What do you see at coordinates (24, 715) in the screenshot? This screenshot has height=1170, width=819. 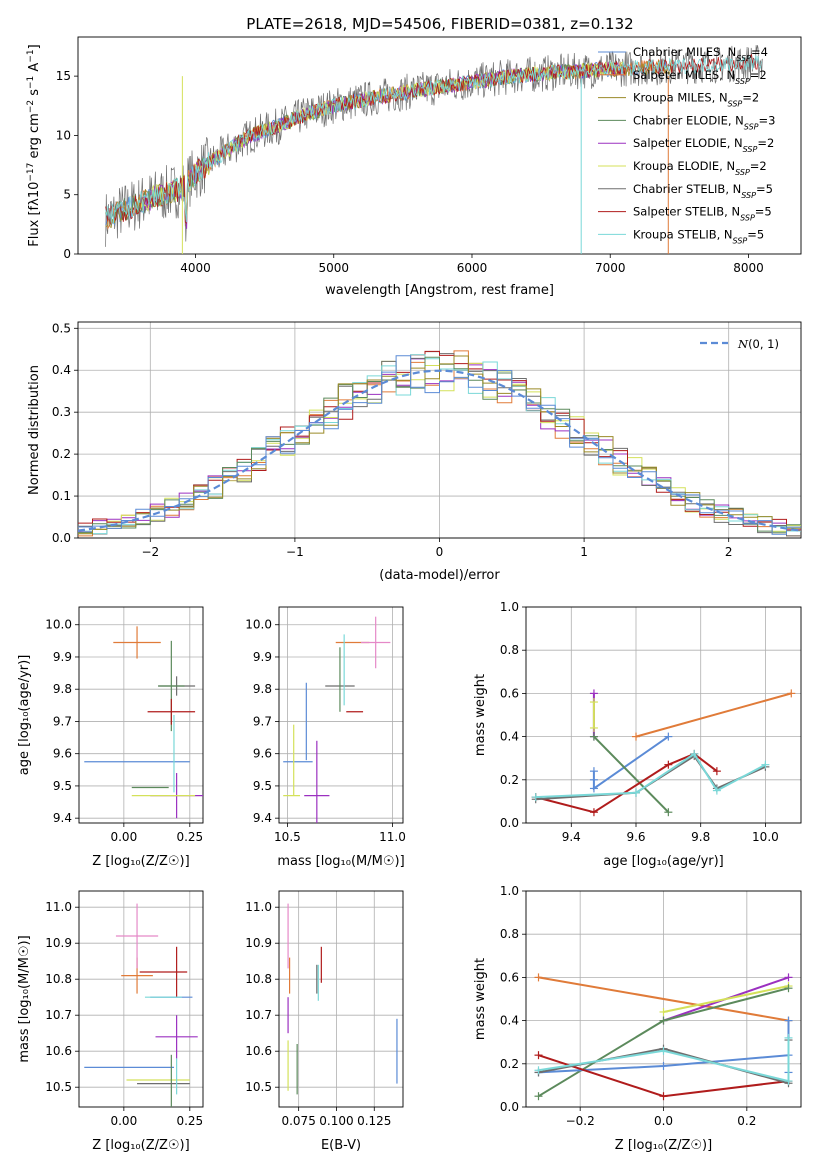 I see `age_vs_Z-ylabel: age [log₁₀(age/yr)]` at bounding box center [24, 715].